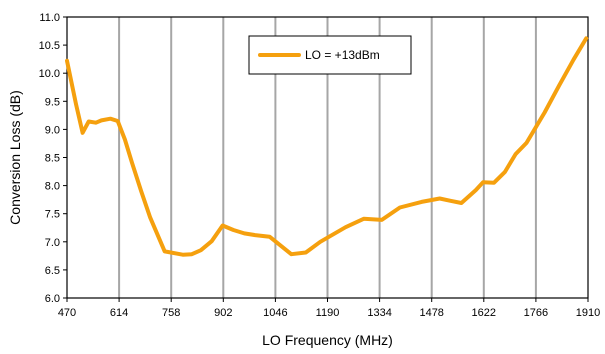  I want to click on y-axis-title: Conversion Loss (dB), so click(15, 157).